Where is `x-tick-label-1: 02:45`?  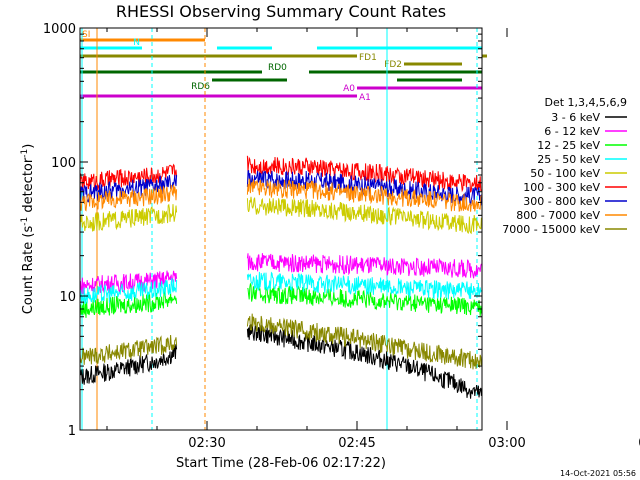 x-tick-label-1: 02:45 is located at coordinates (356, 443).